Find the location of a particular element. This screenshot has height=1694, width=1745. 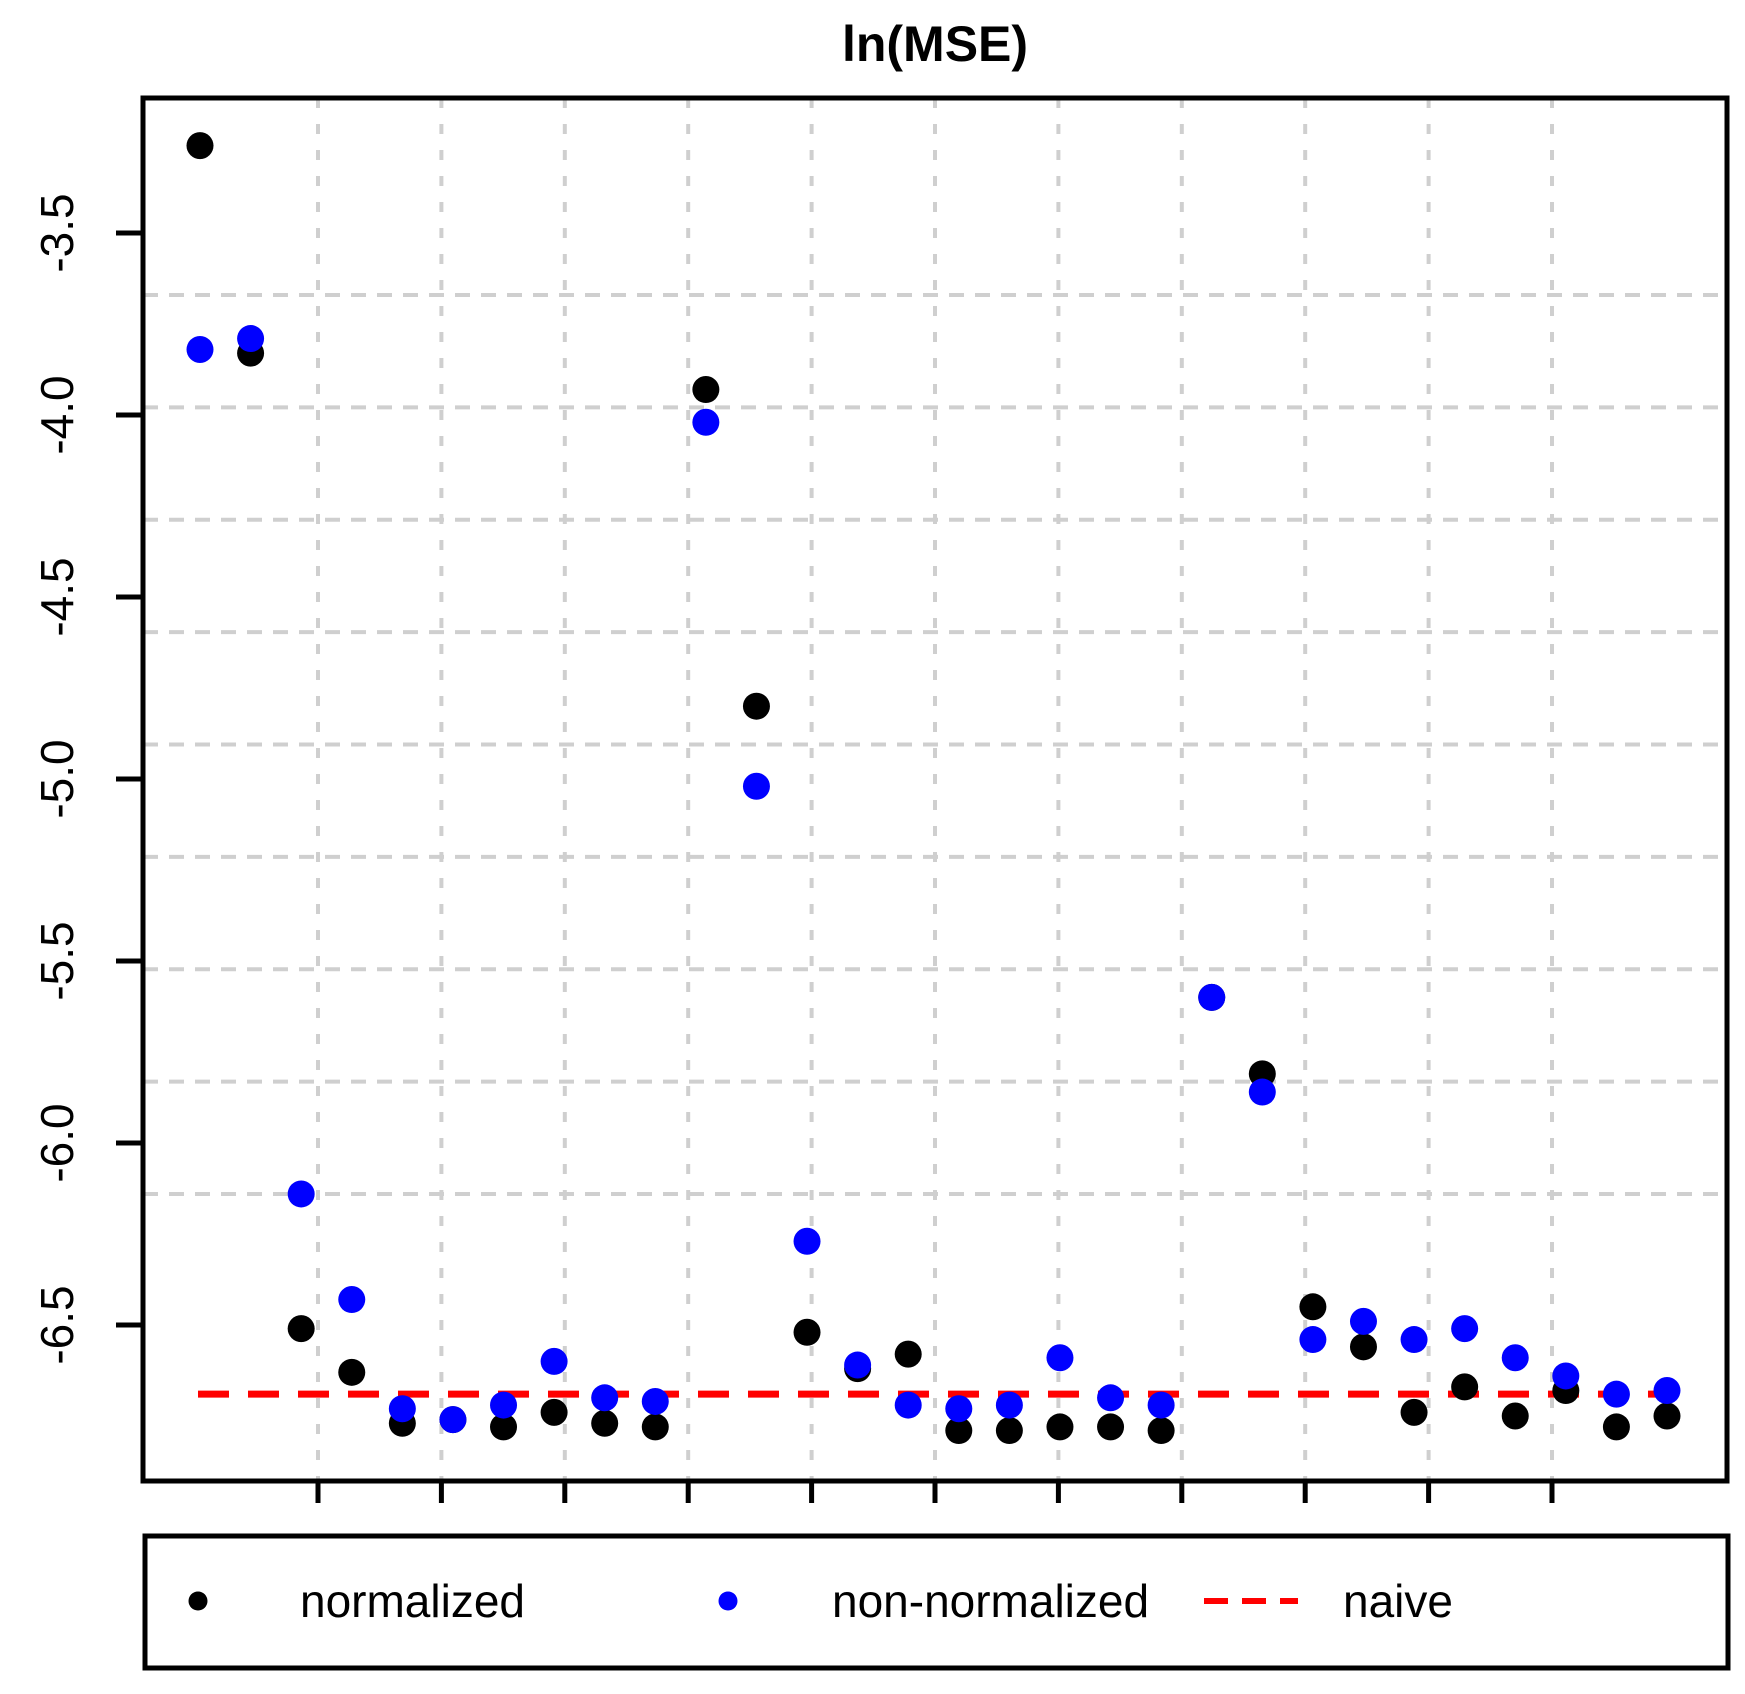

y-tick-label: -5.5 is located at coordinates (57, 960).